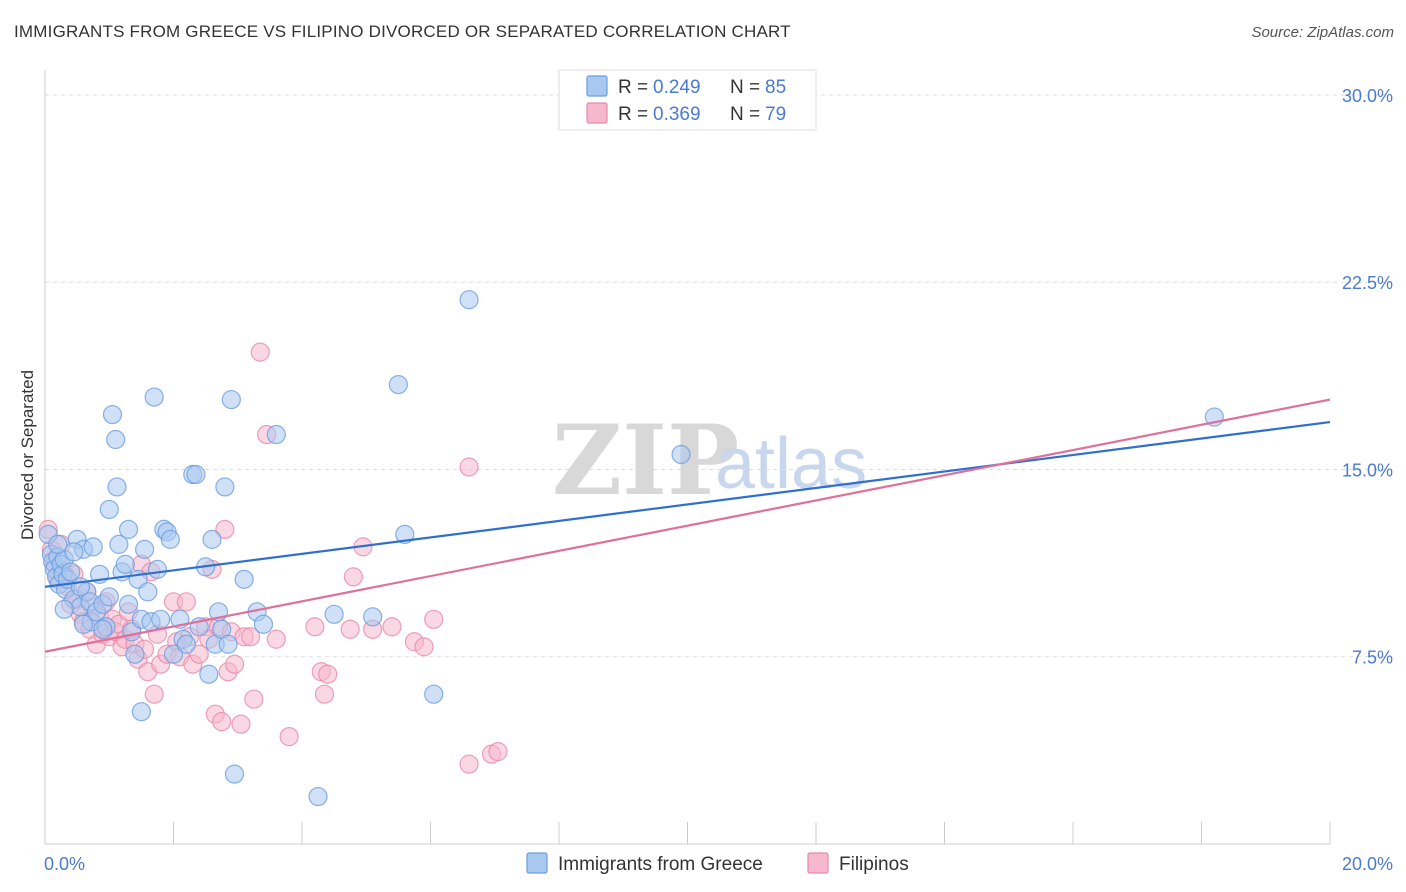 The image size is (1406, 892). Describe the element at coordinates (775, 114) in the screenshot. I see `legend-n-value-filipino: 79` at that location.